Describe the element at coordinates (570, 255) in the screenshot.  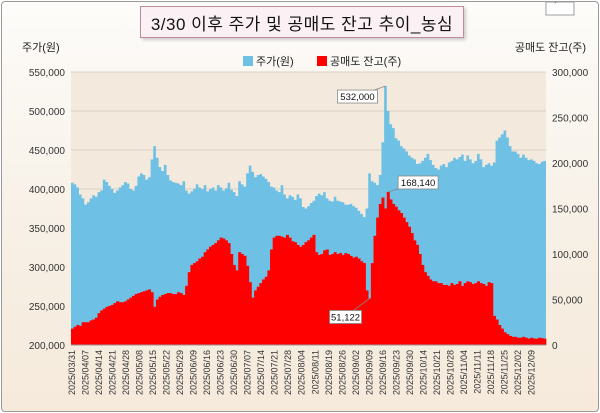
I see `right-tick-label: 100,000` at that location.